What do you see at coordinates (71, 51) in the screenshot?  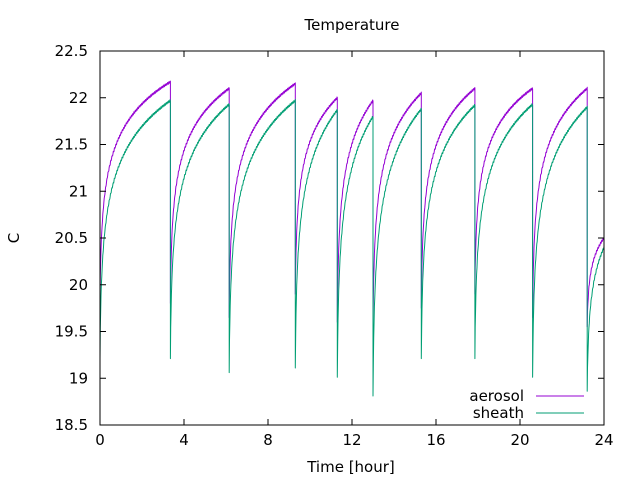 I see `y-tick-label: 22.5` at bounding box center [71, 51].